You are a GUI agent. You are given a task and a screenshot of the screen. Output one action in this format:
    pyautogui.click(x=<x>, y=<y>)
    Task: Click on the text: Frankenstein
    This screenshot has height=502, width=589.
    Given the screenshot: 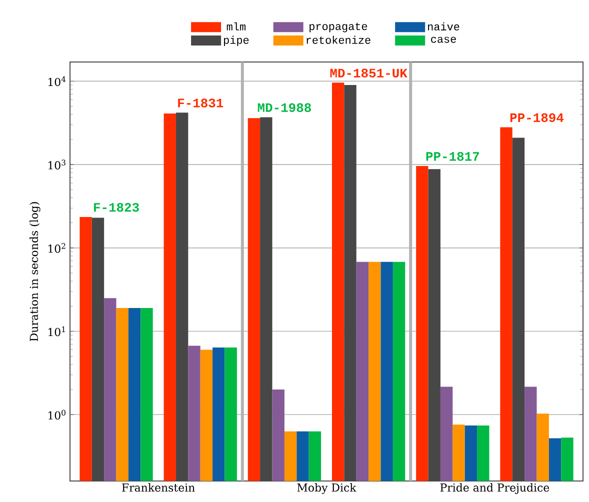 What is the action you would take?
    pyautogui.click(x=158, y=487)
    